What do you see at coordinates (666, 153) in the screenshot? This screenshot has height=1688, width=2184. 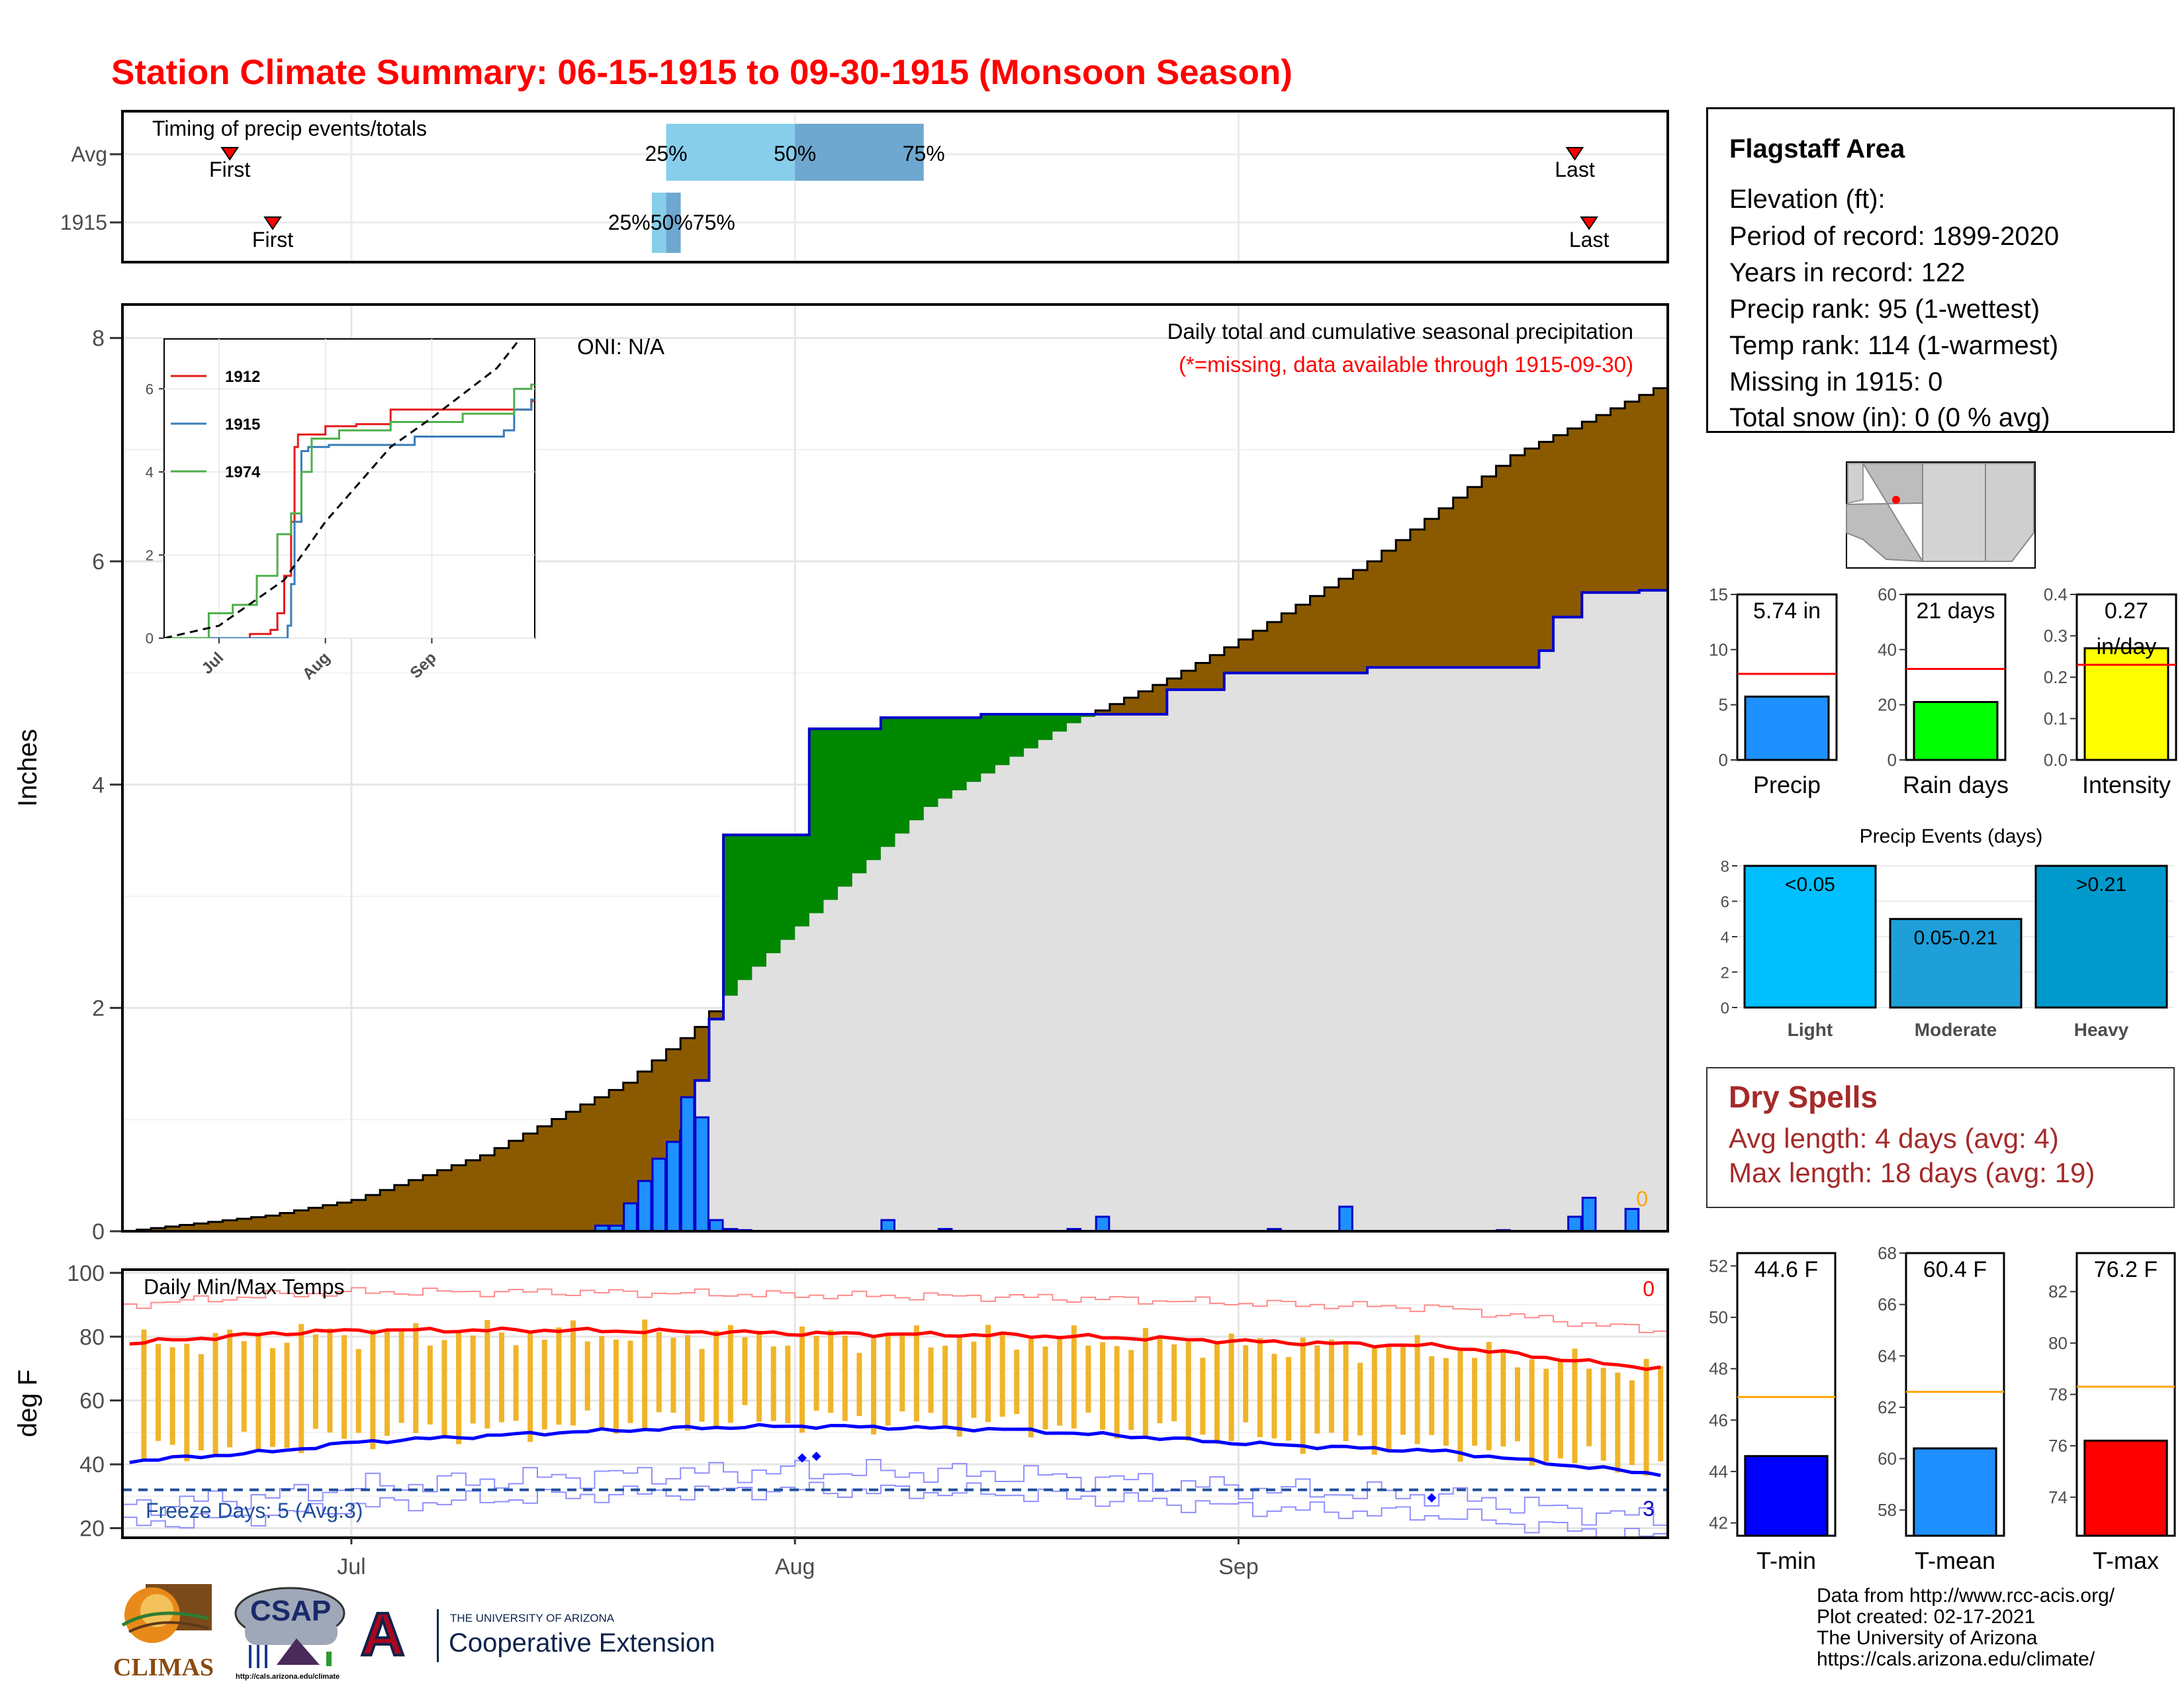 I see `avg-q25-label: 25%` at bounding box center [666, 153].